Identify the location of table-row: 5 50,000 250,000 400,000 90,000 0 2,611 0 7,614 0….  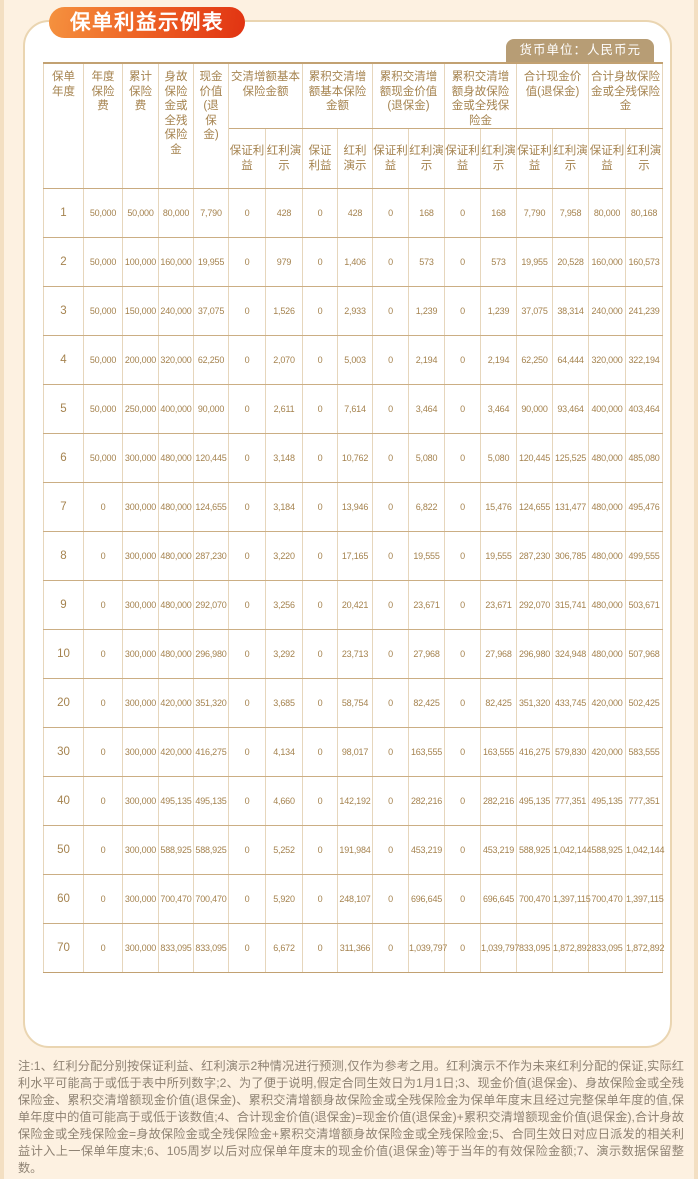
(353, 409).